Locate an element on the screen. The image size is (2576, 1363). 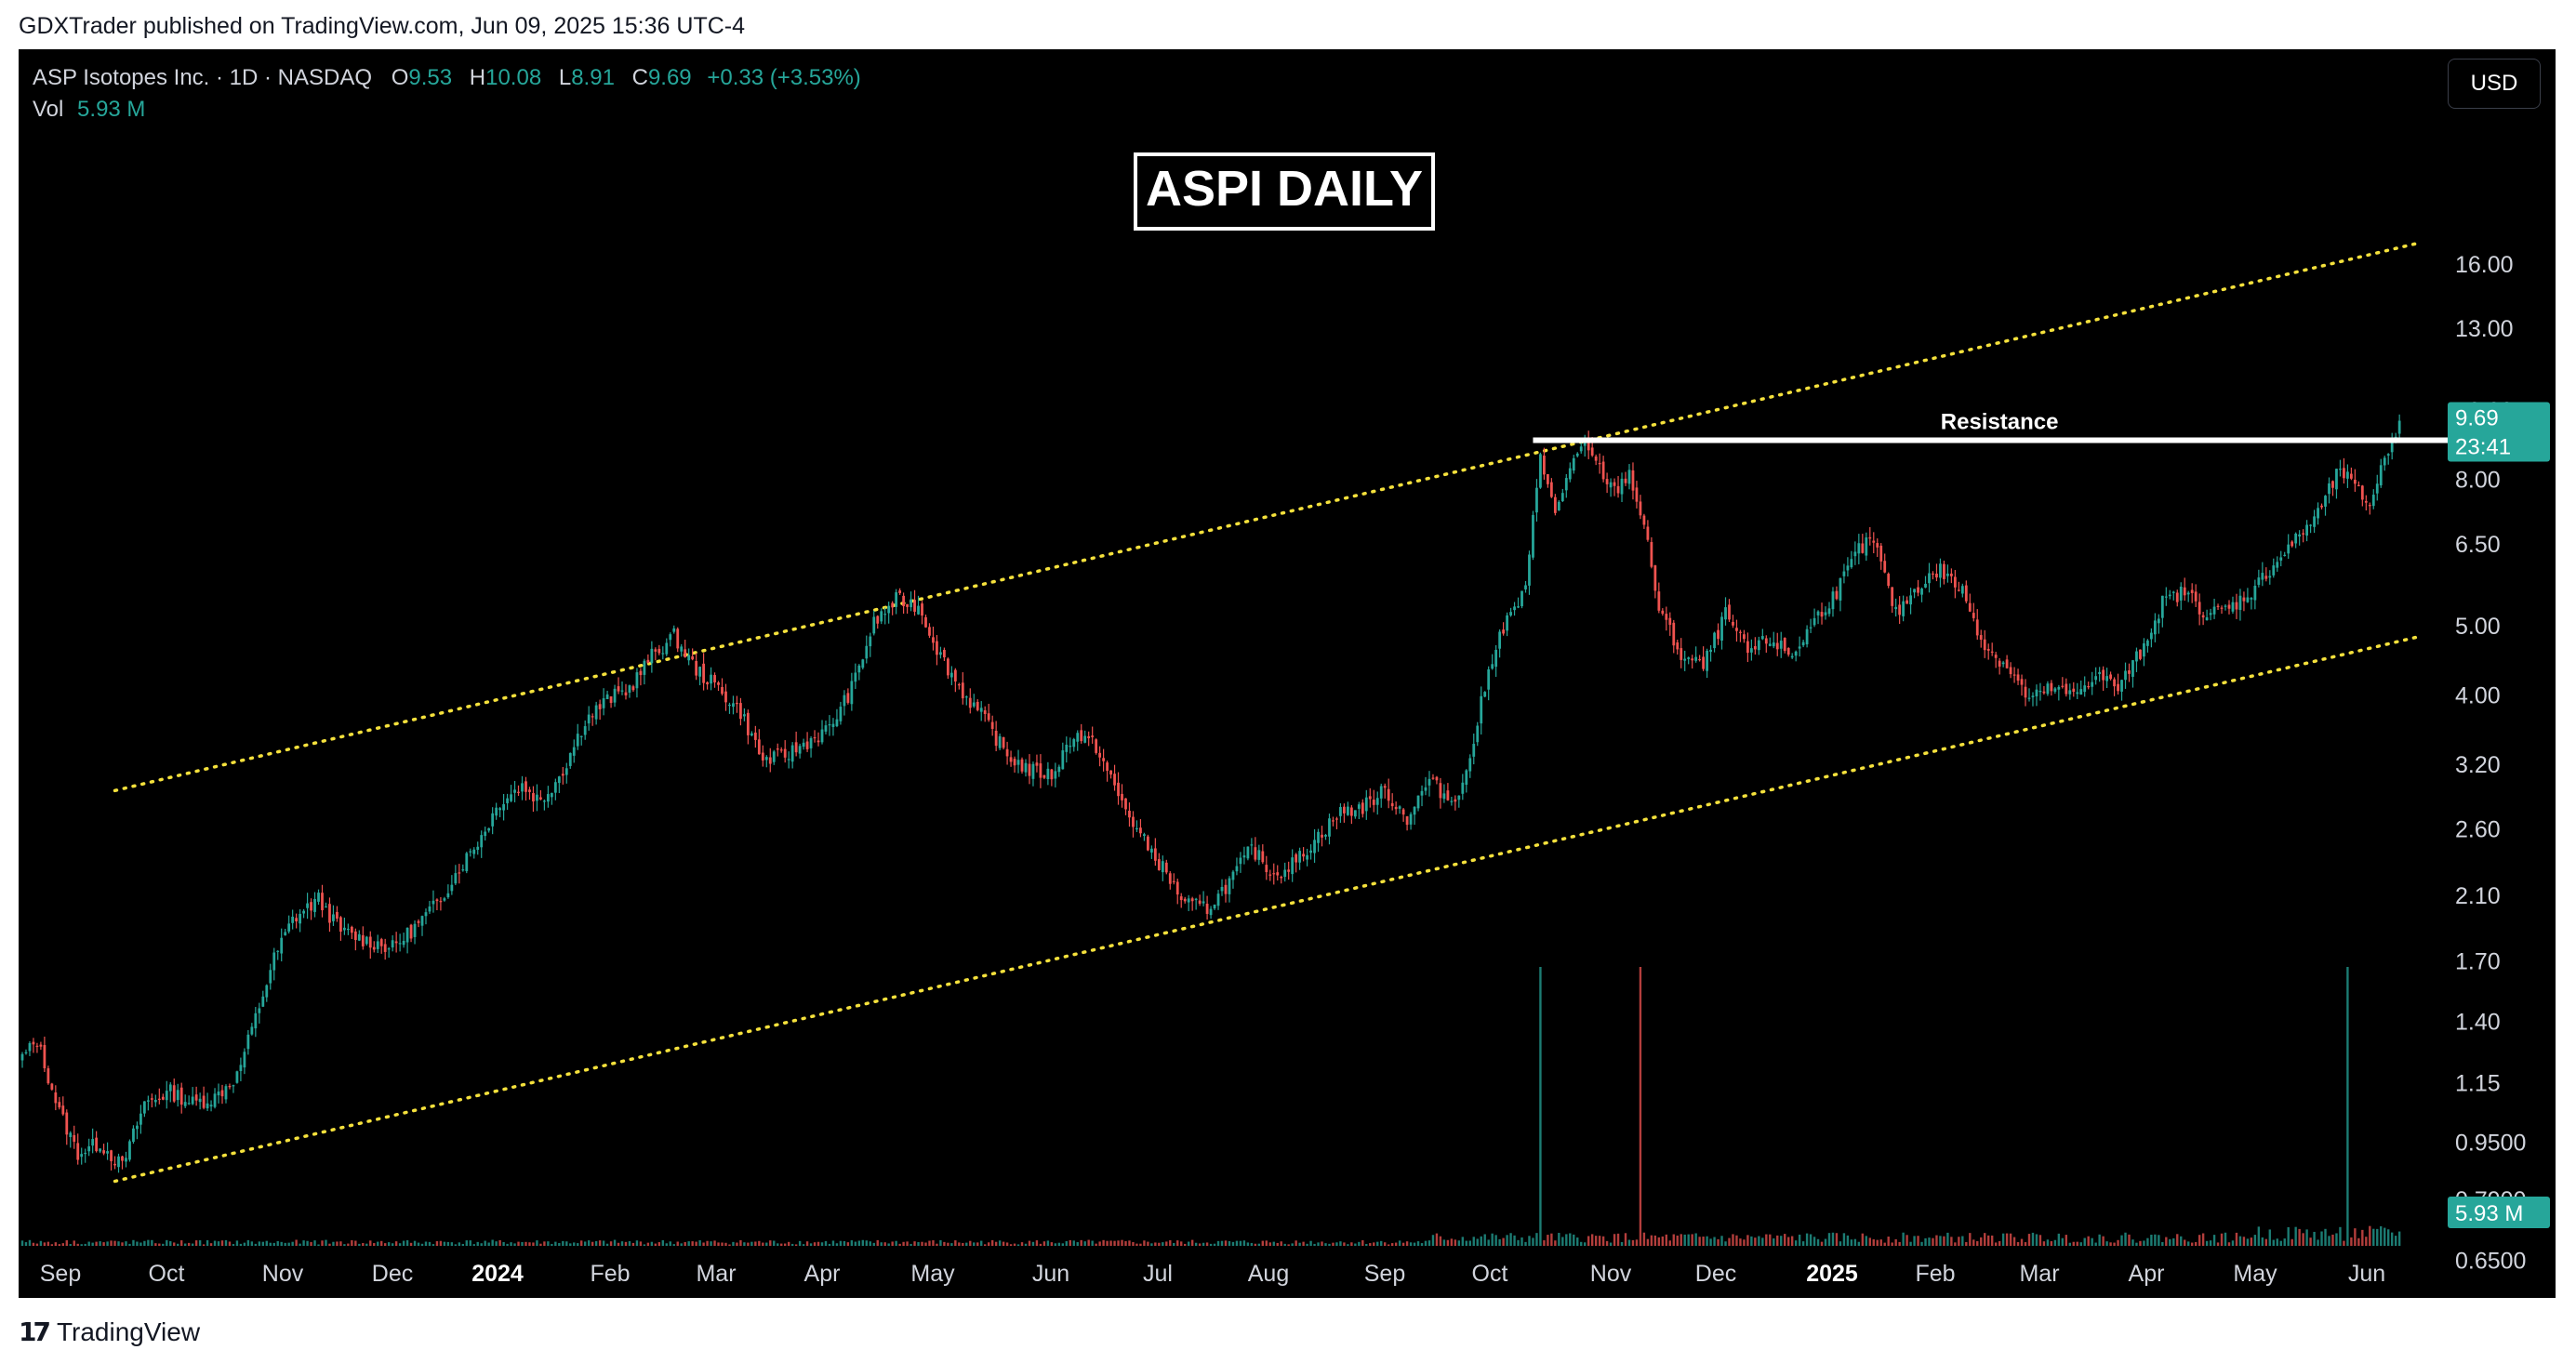
x-tick-label: Jun is located at coordinates (1050, 1274).